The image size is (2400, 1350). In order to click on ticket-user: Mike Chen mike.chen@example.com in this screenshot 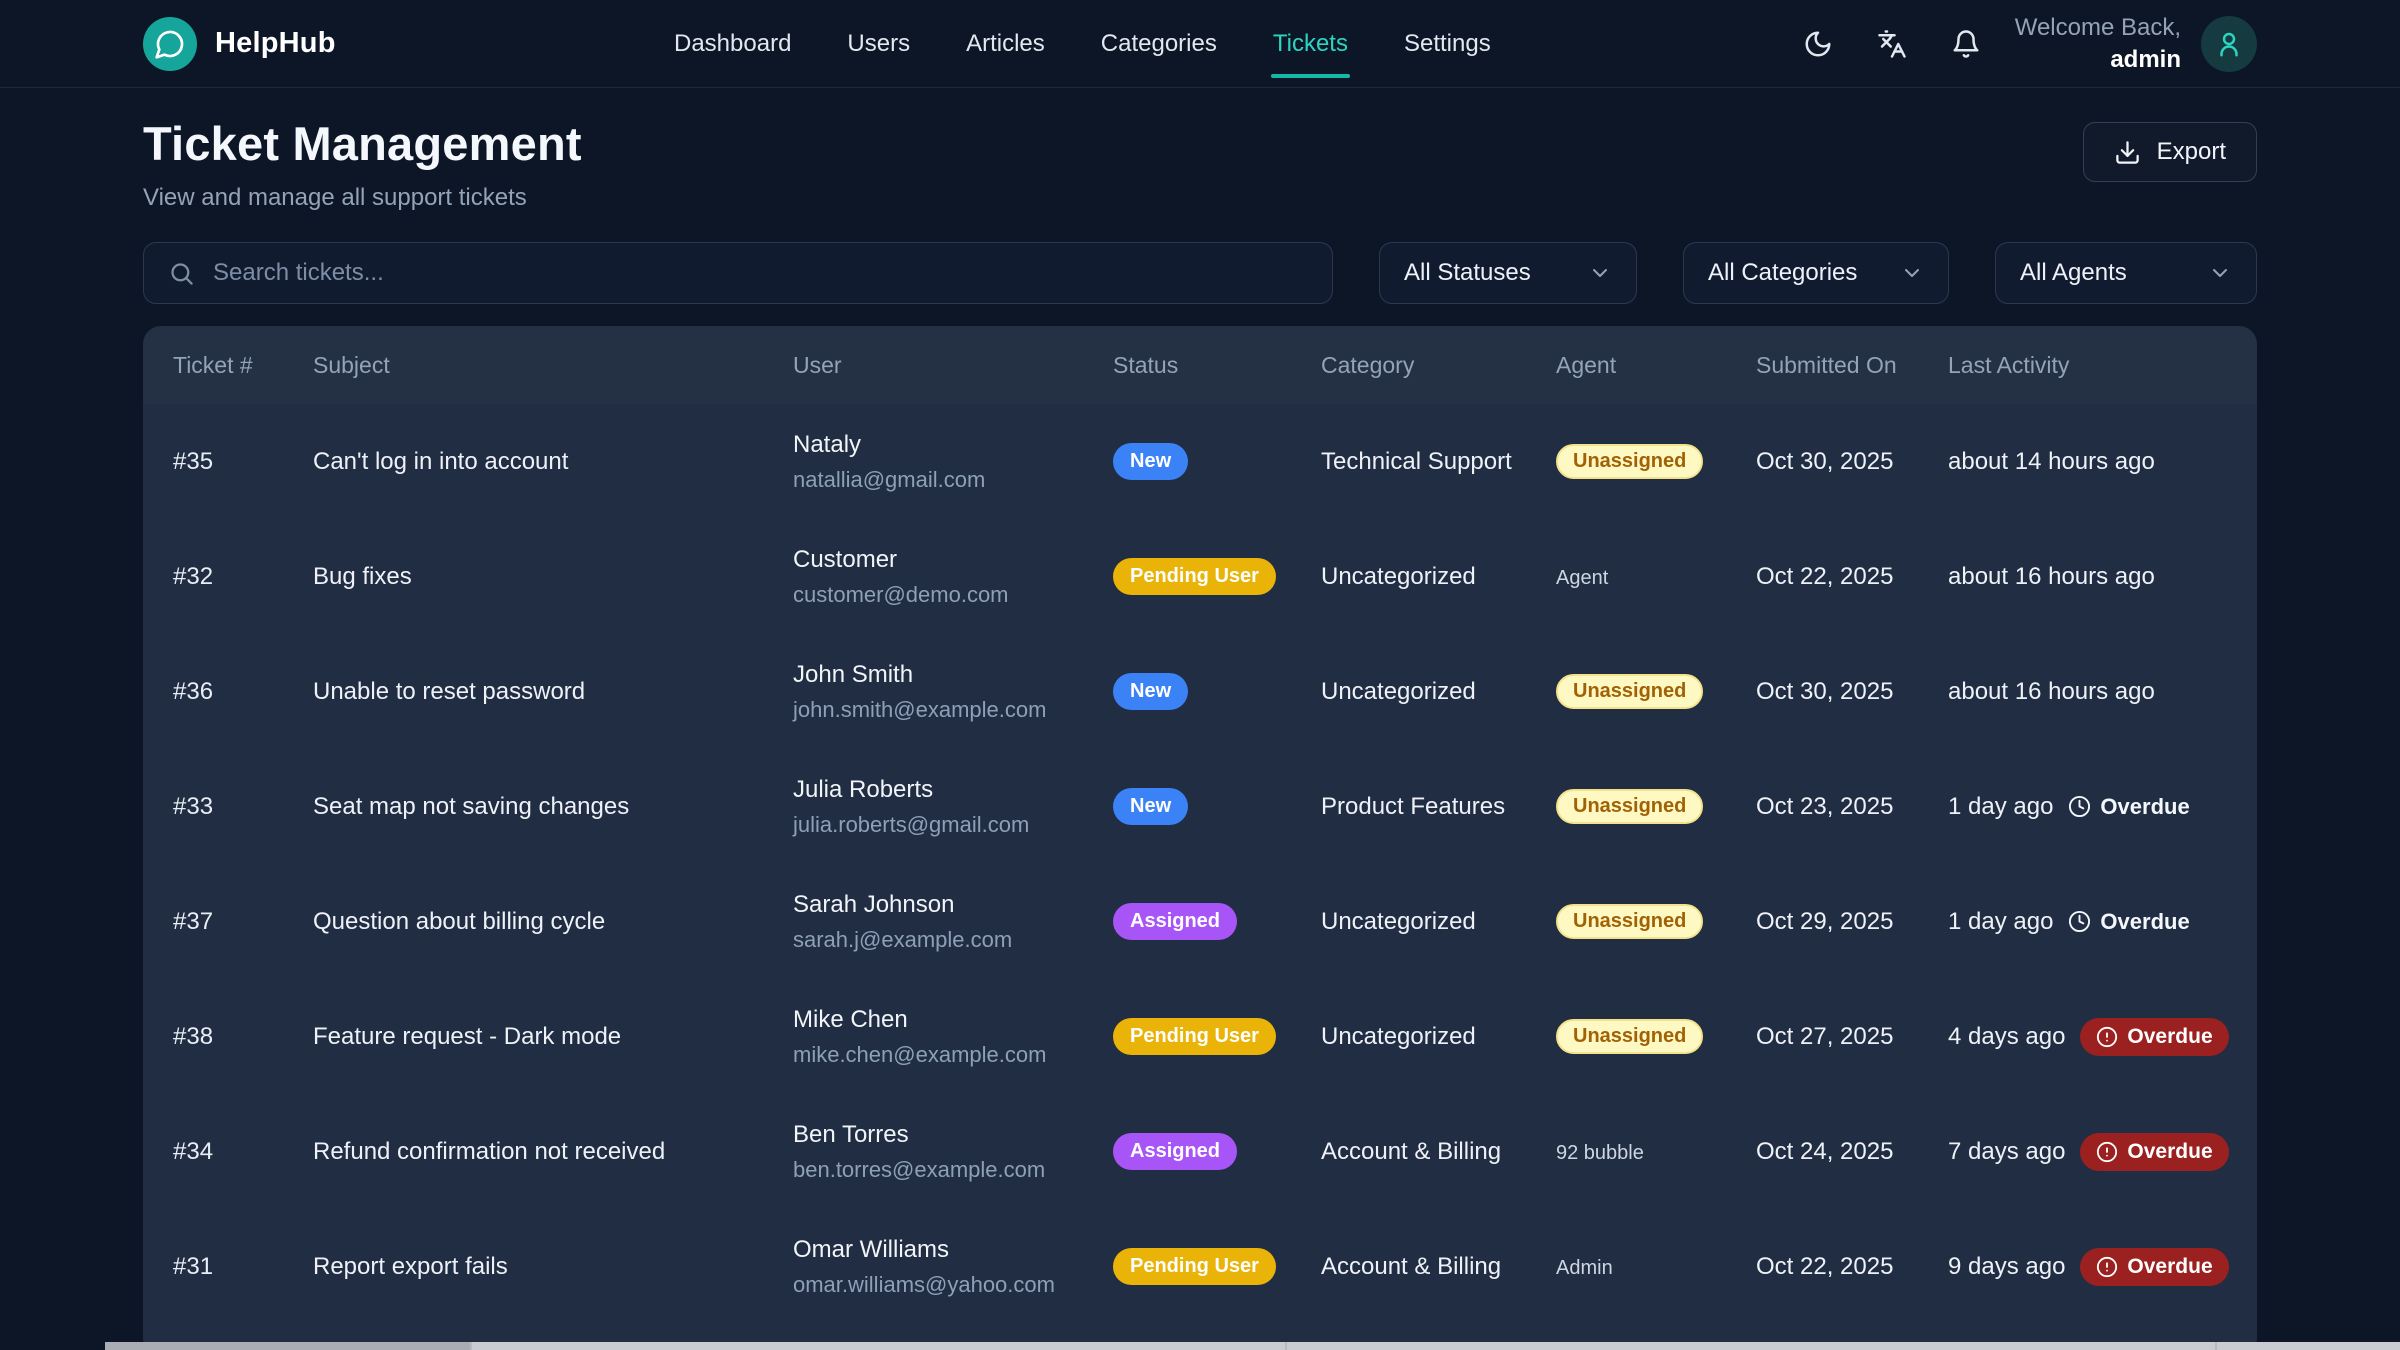, I will do `click(953, 1037)`.